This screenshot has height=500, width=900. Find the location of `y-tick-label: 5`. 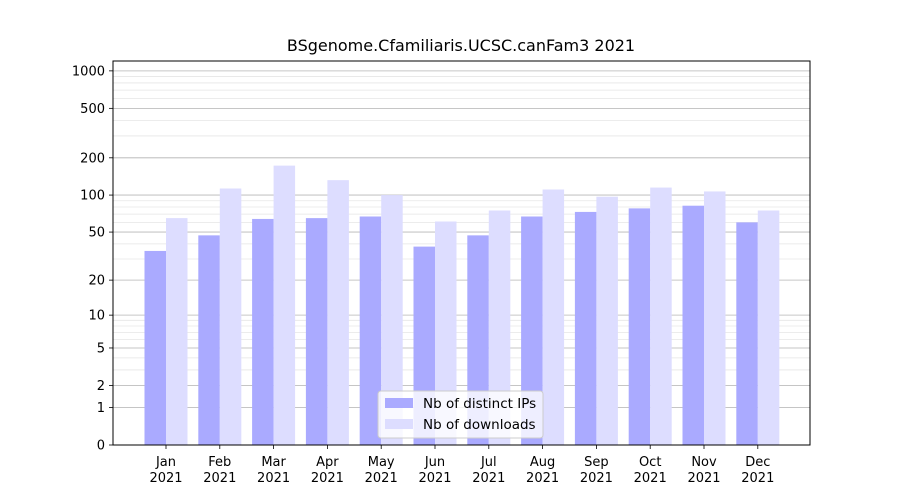

y-tick-label: 5 is located at coordinates (101, 348).